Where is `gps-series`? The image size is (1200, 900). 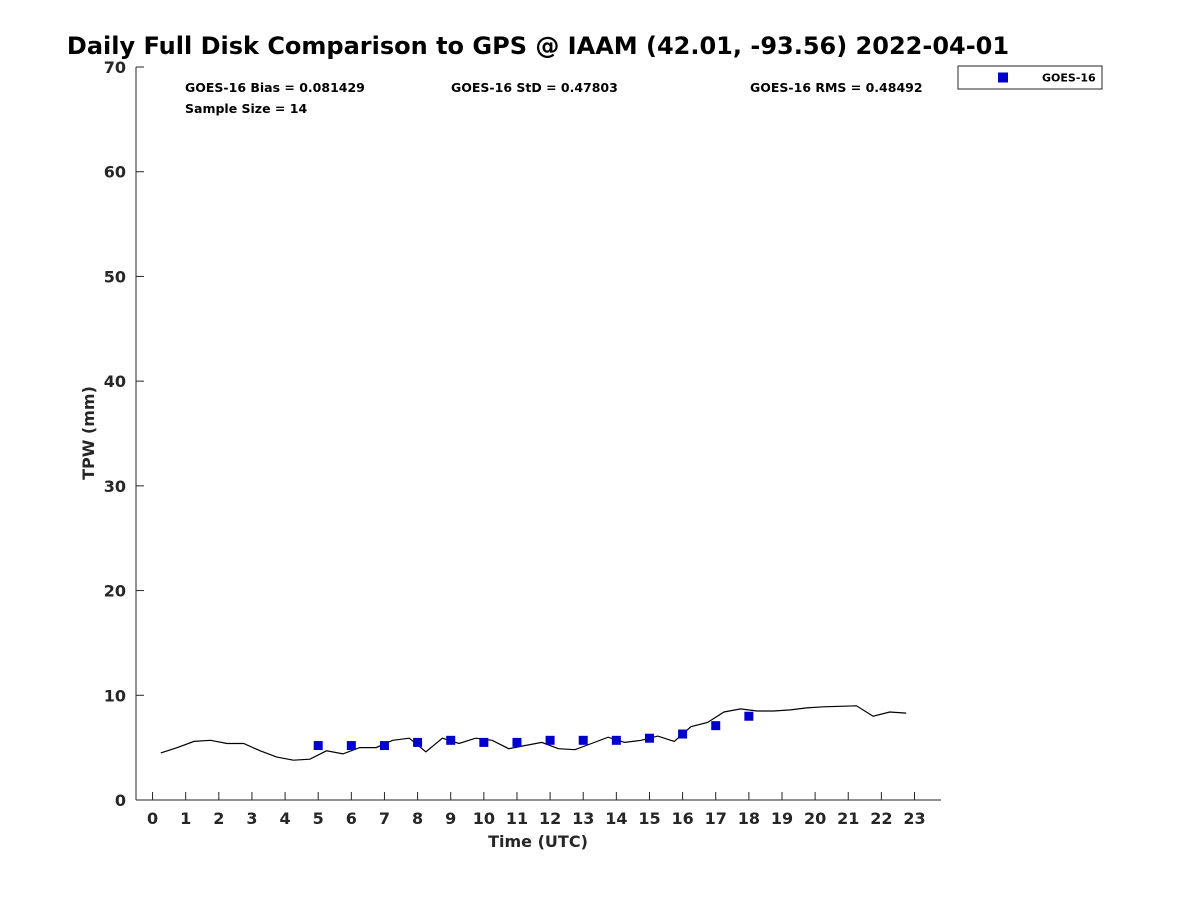 gps-series is located at coordinates (533, 733).